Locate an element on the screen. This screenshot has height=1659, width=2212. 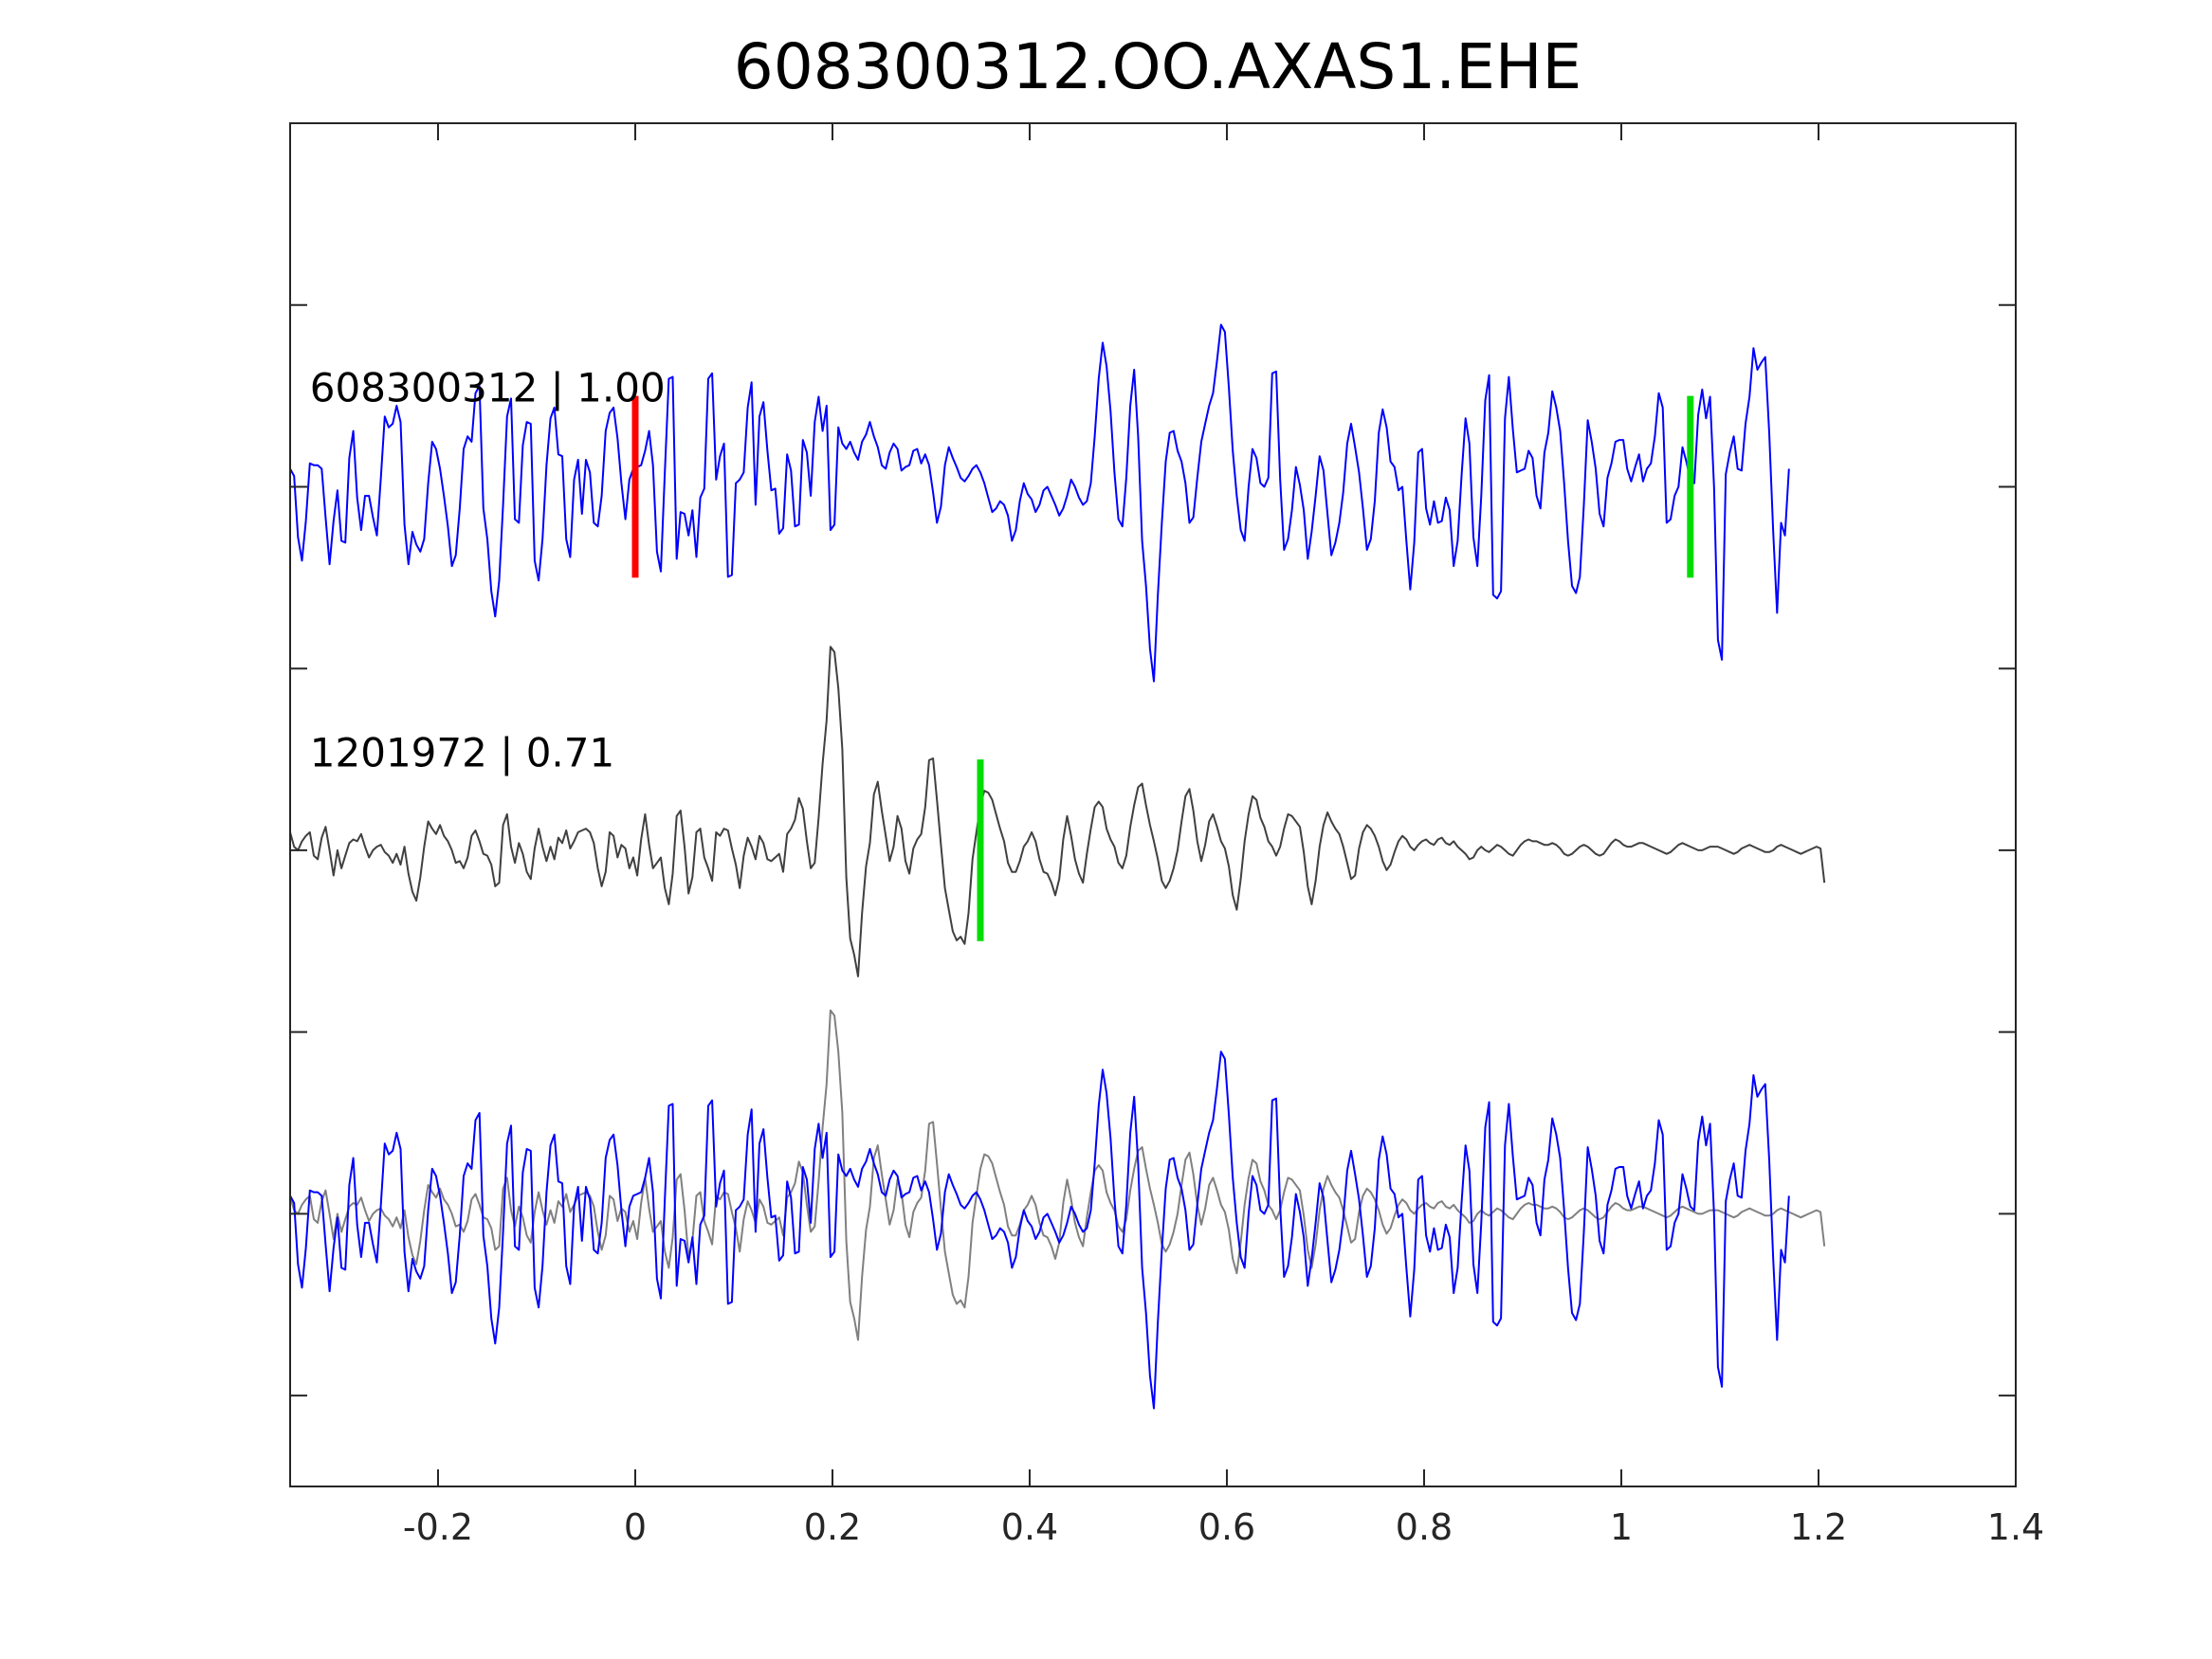
match-trace is located at coordinates (1058, 811).